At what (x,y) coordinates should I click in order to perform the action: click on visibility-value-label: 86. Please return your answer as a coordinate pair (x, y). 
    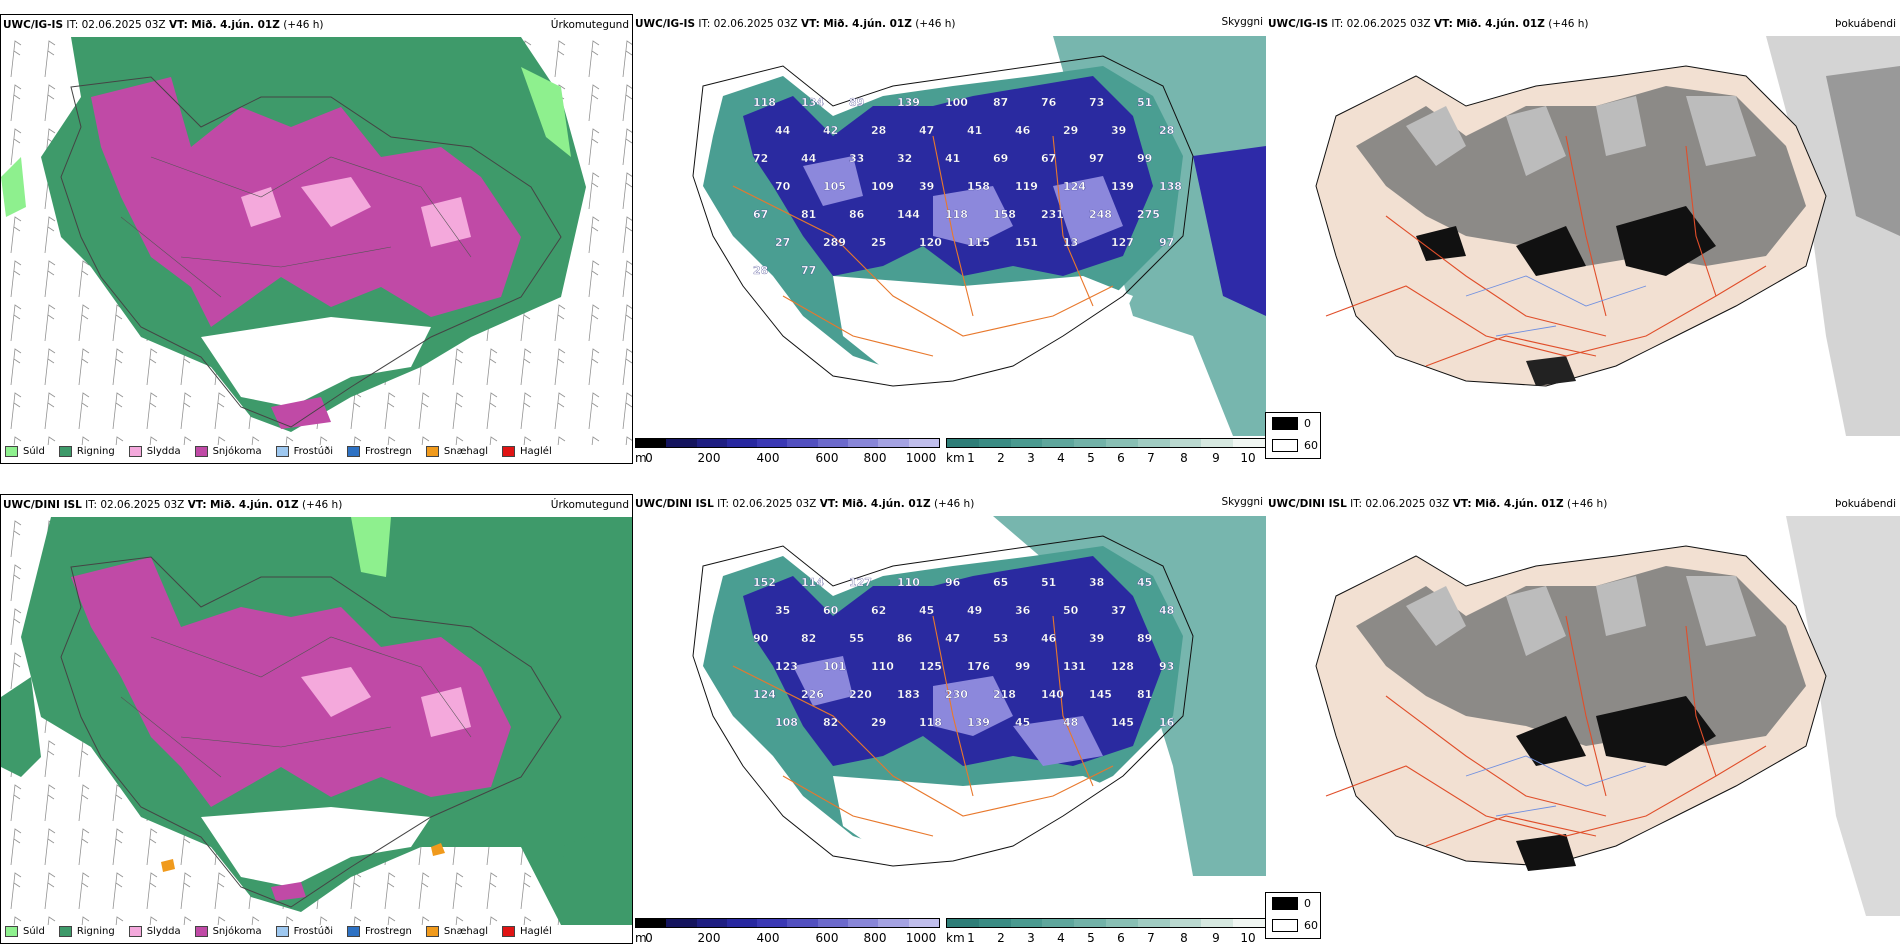
    Looking at the image, I should click on (905, 638).